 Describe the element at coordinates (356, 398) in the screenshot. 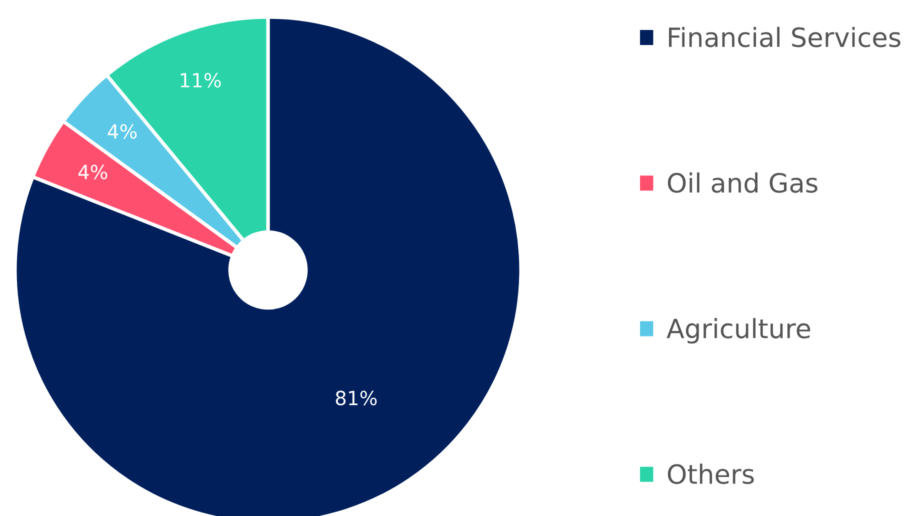

I see `data-label: 81%` at that location.